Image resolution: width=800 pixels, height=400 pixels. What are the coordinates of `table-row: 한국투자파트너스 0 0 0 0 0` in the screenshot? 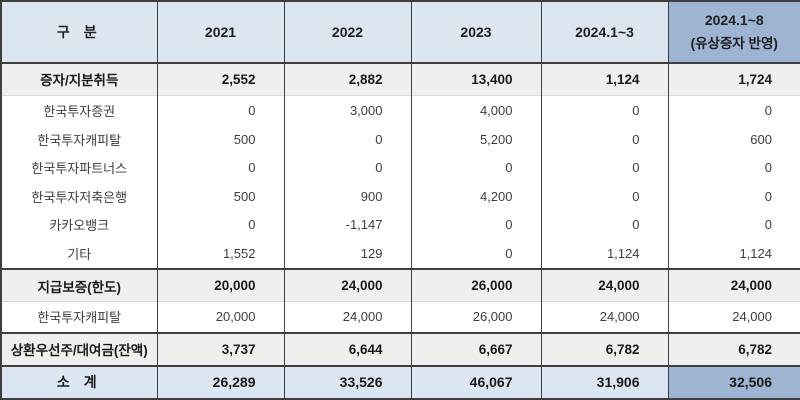 It's located at (400, 168).